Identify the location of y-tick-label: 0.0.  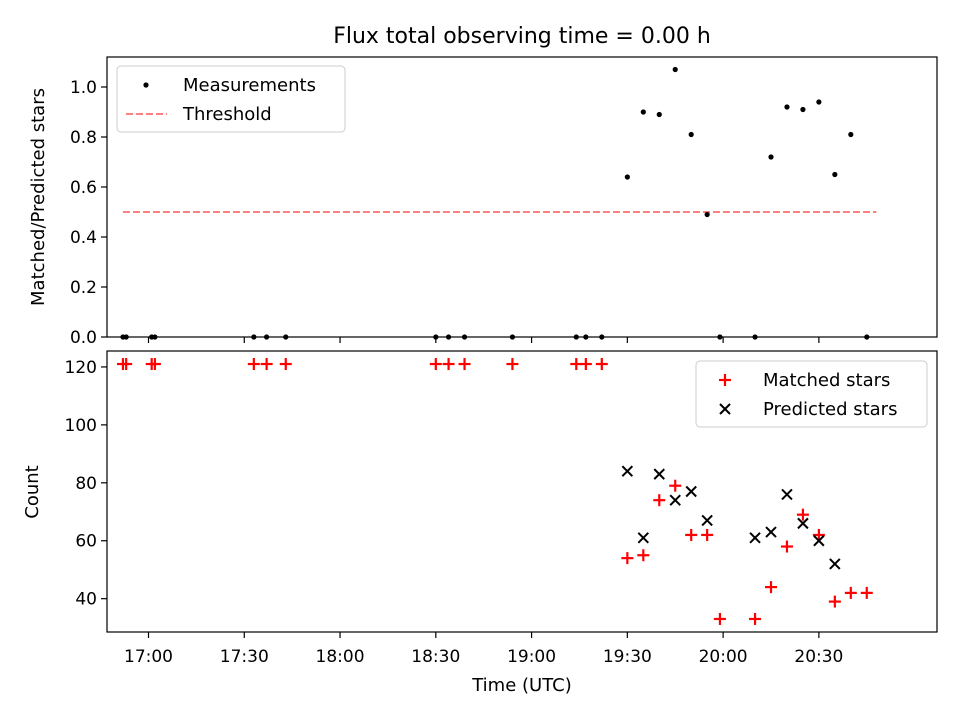
(83, 338).